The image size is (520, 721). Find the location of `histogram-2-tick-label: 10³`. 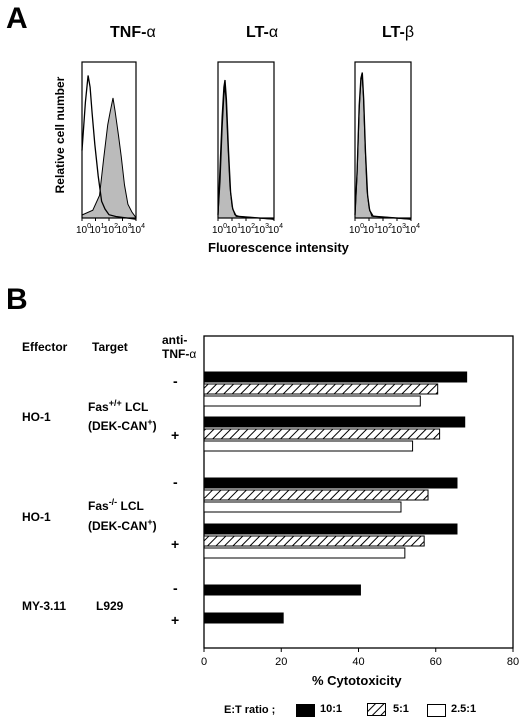

histogram-2-tick-label: 10³ is located at coordinates (398, 229).